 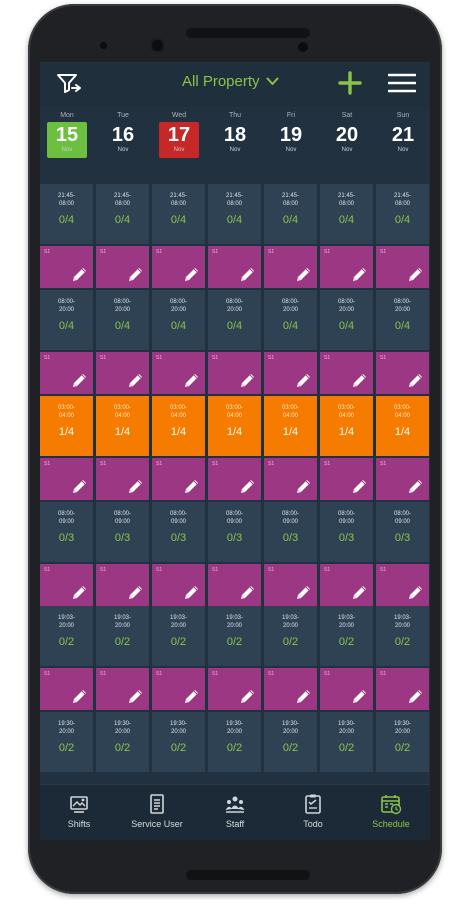 I want to click on nav-item-service-user: Service User, so click(x=157, y=812).